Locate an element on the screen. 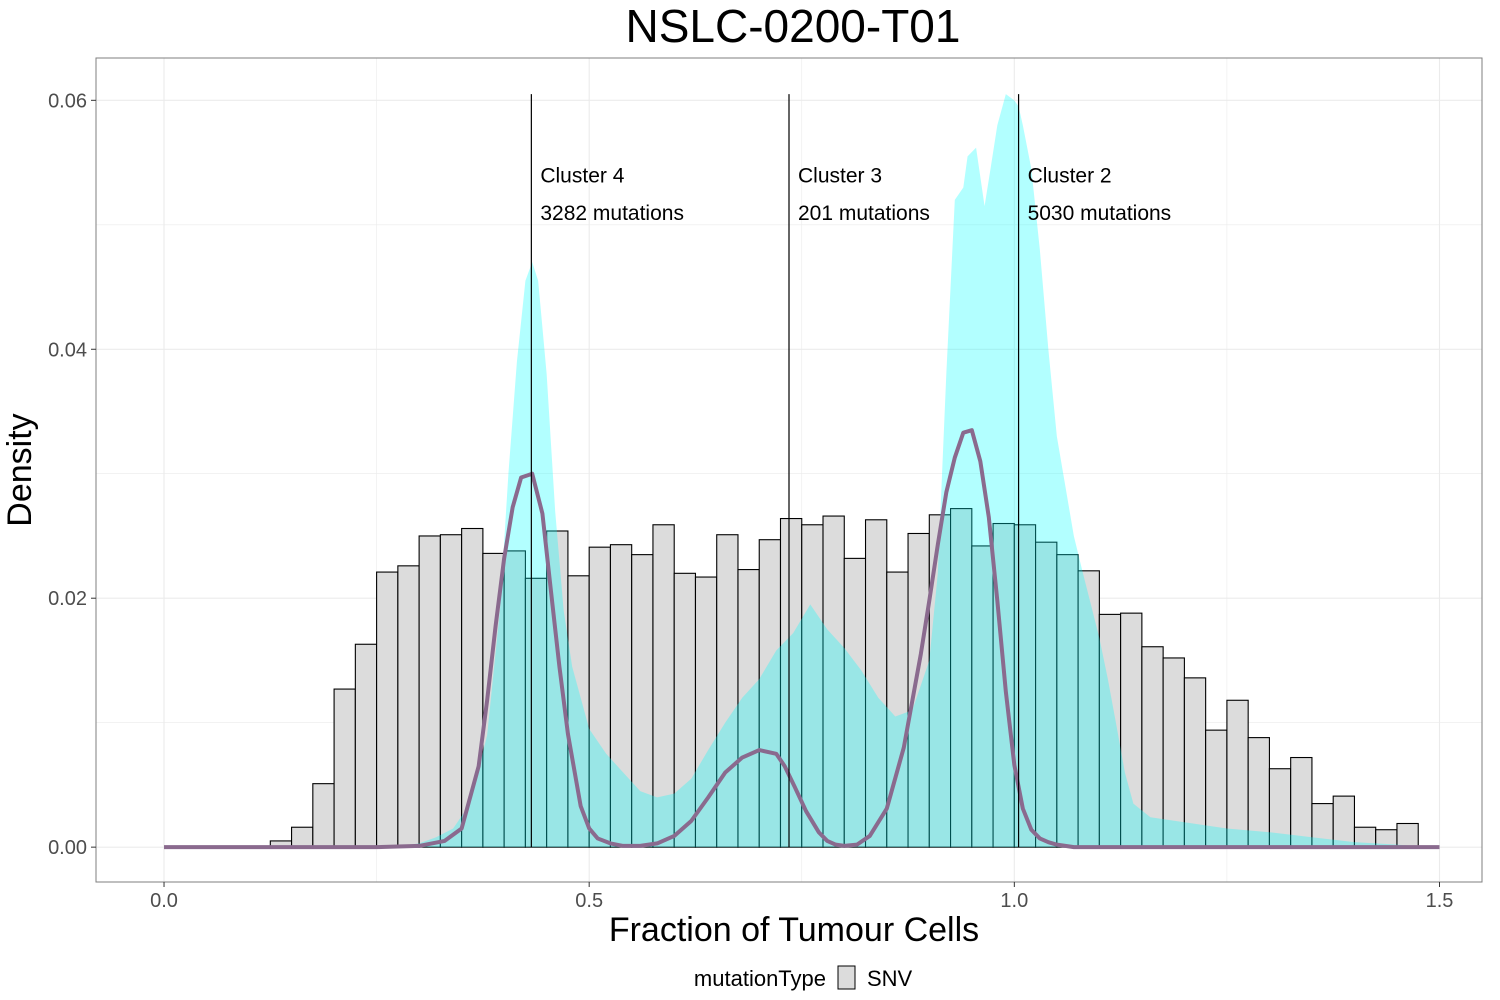 The width and height of the screenshot is (1500, 1000). x-tick-label: 0.5 is located at coordinates (589, 901).